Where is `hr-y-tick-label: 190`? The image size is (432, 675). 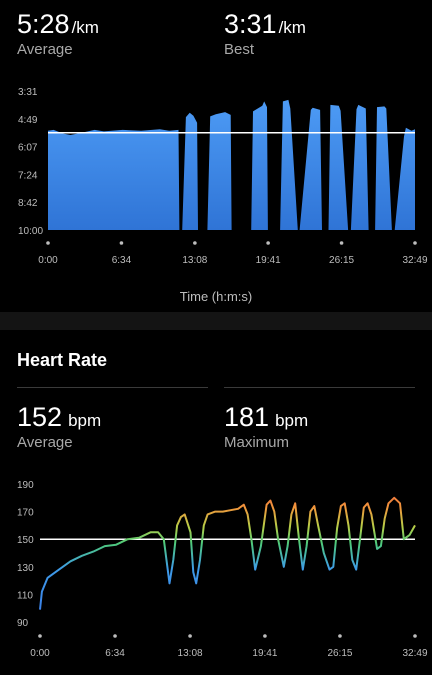 hr-y-tick-label: 190 is located at coordinates (25, 485).